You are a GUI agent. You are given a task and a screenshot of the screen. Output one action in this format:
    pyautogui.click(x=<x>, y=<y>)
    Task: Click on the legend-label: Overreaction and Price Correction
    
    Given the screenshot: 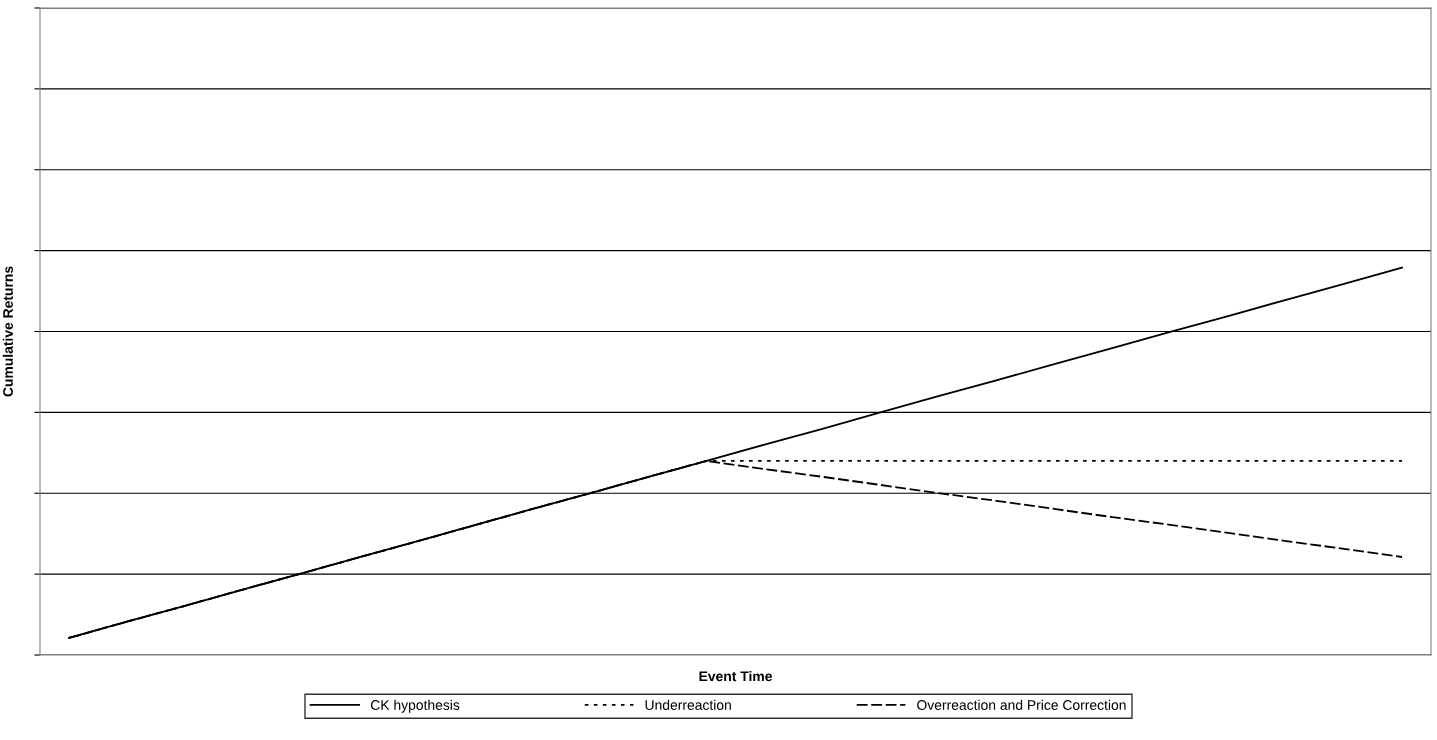 What is the action you would take?
    pyautogui.click(x=1021, y=704)
    